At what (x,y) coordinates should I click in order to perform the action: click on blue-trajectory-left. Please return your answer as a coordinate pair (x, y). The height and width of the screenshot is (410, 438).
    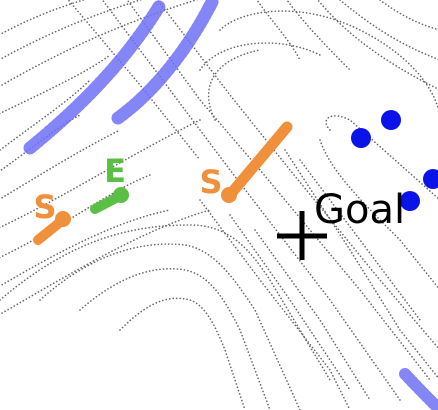
    Looking at the image, I should click on (95, 77).